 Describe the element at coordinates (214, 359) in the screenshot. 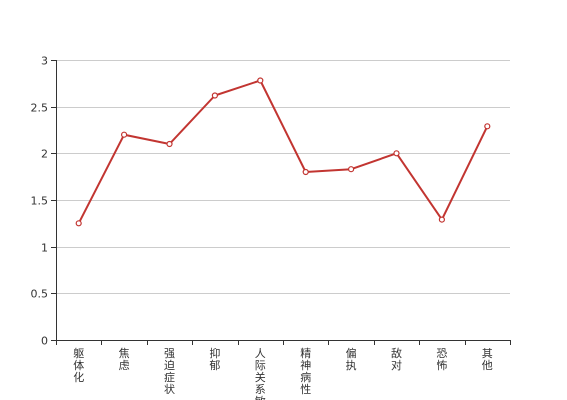

I see `x-tick-label: 抑郁` at that location.